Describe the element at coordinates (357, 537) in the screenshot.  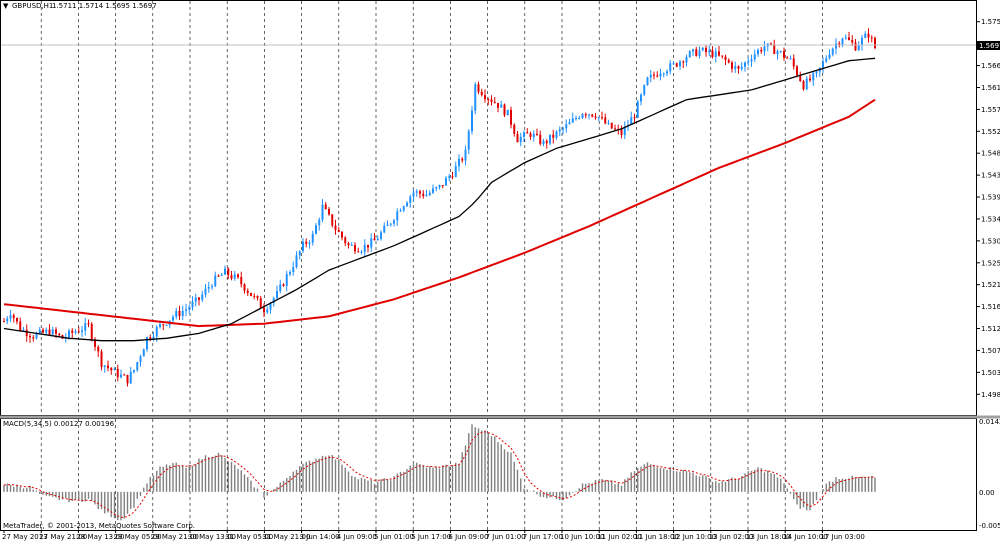
I see `time-tick-label: 4 Jun 09:00` at that location.